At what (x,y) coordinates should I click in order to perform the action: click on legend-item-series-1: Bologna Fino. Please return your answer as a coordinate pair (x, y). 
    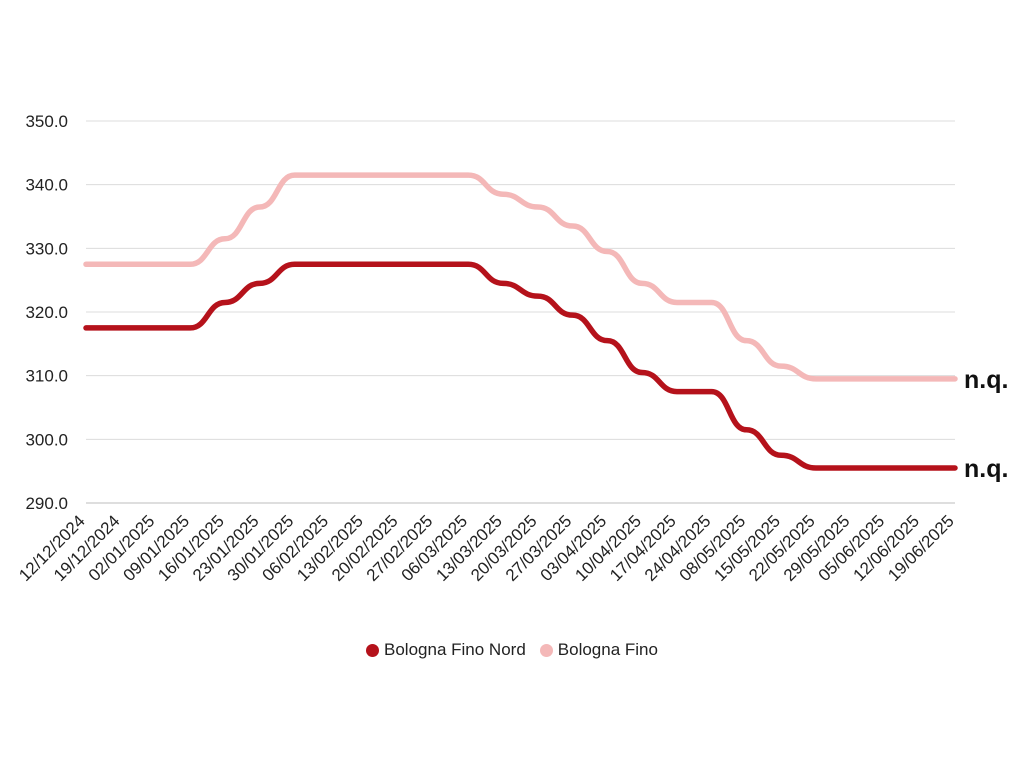
    Looking at the image, I should click on (598, 650).